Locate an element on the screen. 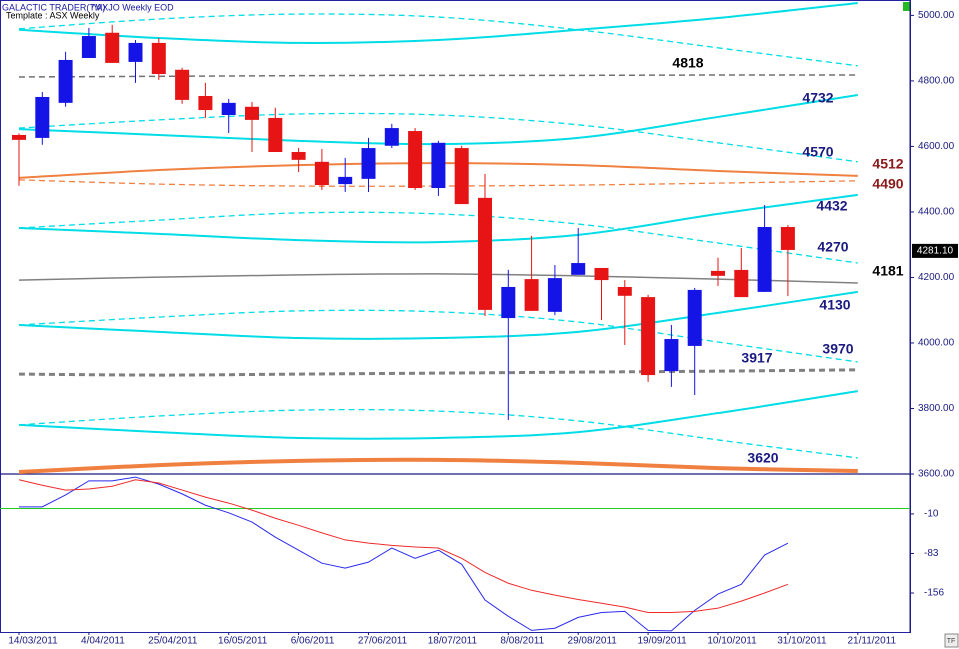 The height and width of the screenshot is (649, 959). x-tick-label: 4/04/2011 is located at coordinates (103, 641).